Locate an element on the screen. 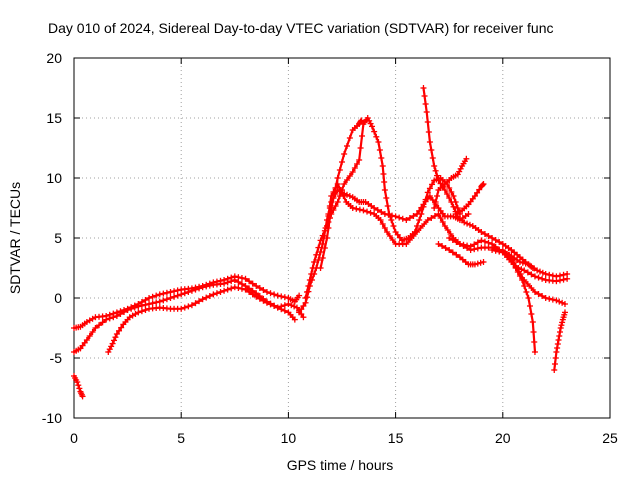 This screenshot has width=640, height=480. y-tick-label: 0 is located at coordinates (58, 298).